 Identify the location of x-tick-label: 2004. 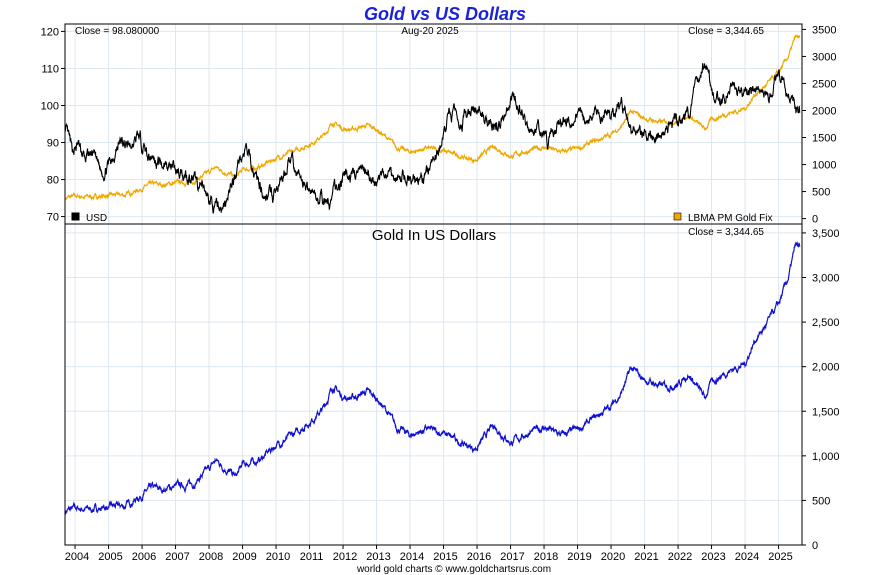
(77, 557).